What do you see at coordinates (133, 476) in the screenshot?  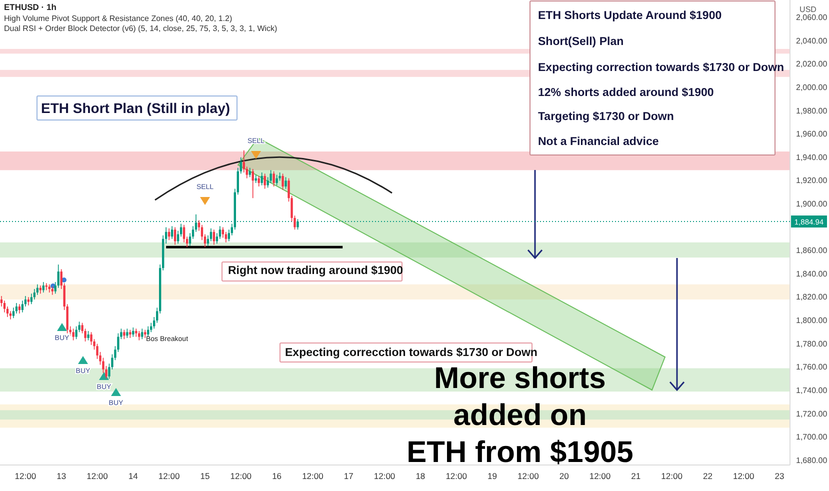 I see `x-tick-label: 14` at bounding box center [133, 476].